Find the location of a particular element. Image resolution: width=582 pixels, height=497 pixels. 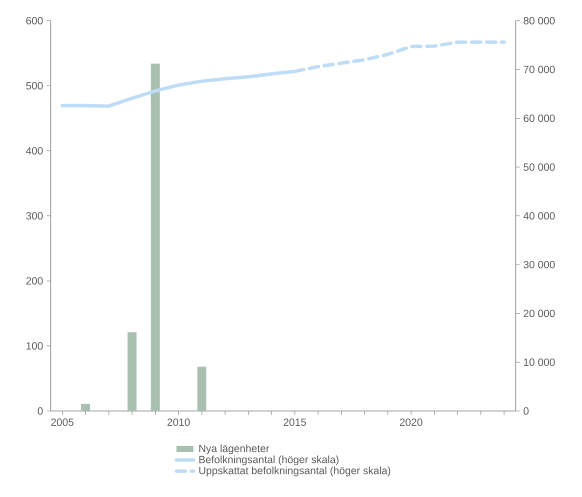

y2-tick-label: 40 000 is located at coordinates (539, 216).